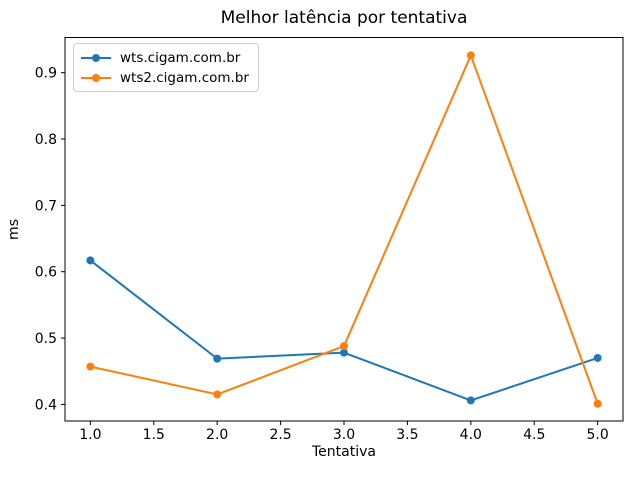 The width and height of the screenshot is (640, 480). What do you see at coordinates (46, 339) in the screenshot?
I see `y-tick-label: 0.5` at bounding box center [46, 339].